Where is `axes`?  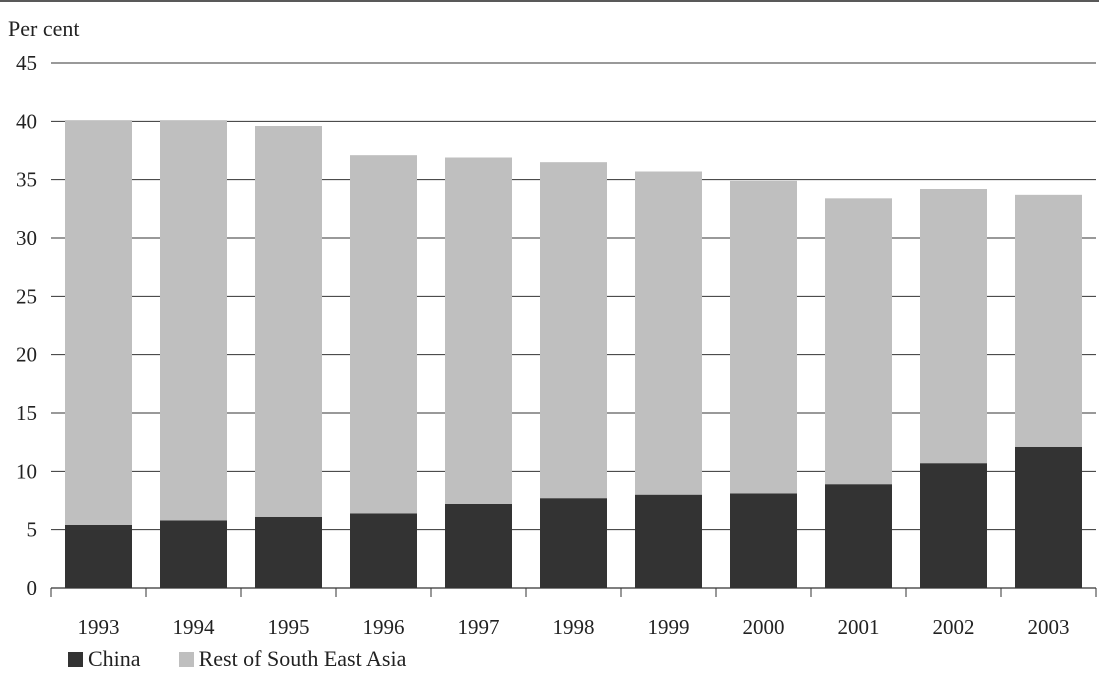 axes is located at coordinates (573, 592).